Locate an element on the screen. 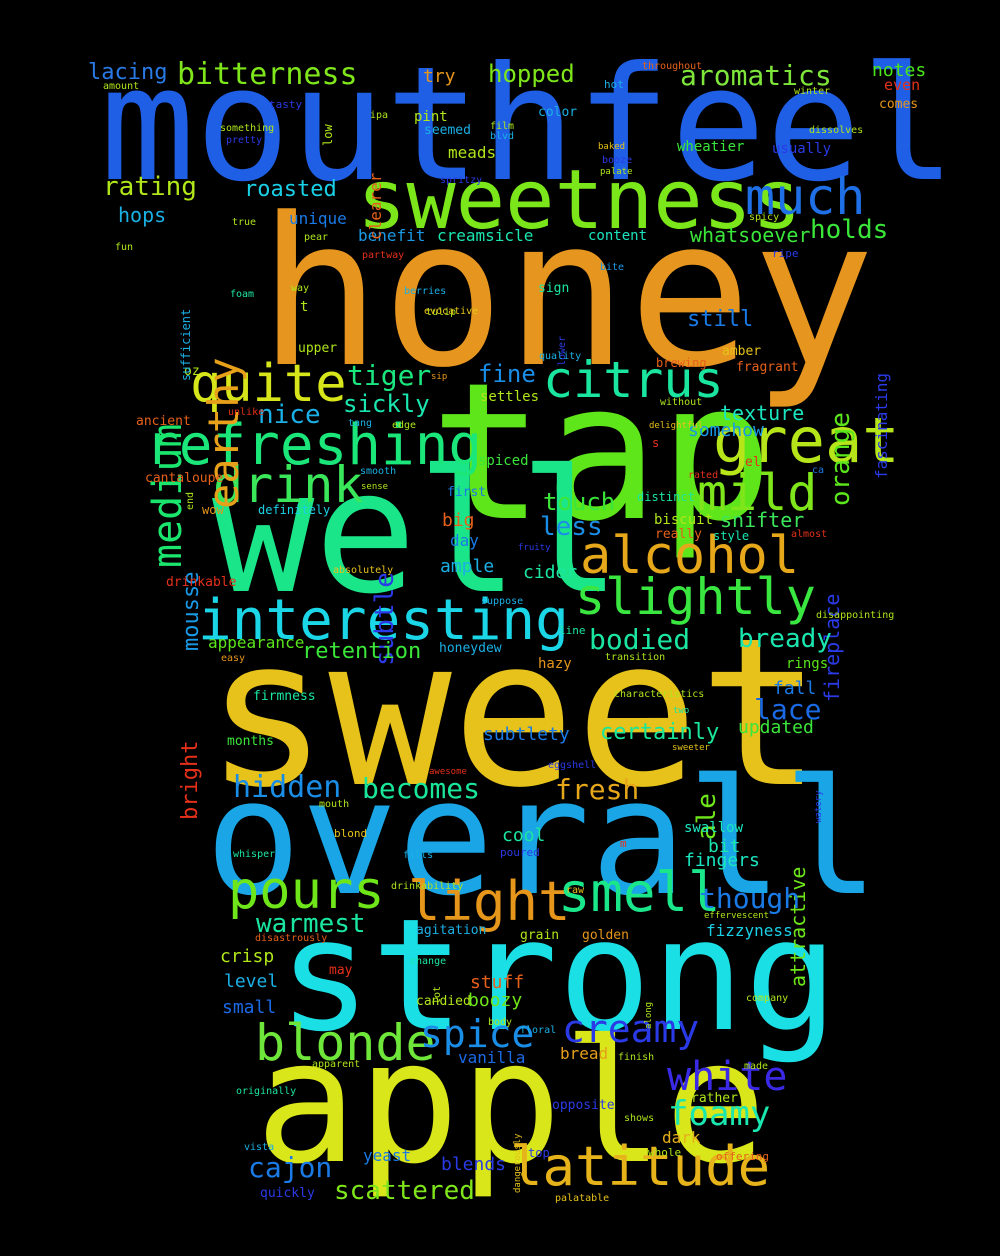 The height and width of the screenshot is (1256, 1000). word-retention: retention is located at coordinates (362, 651).